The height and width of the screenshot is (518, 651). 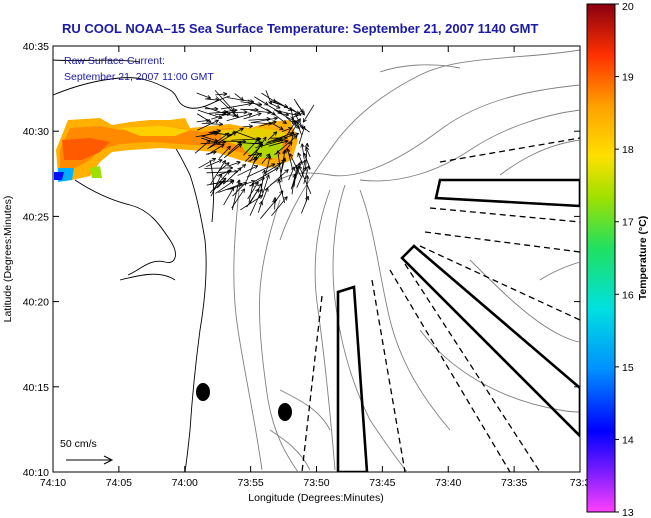 I want to click on x-tick-label: 73:40, so click(x=448, y=483).